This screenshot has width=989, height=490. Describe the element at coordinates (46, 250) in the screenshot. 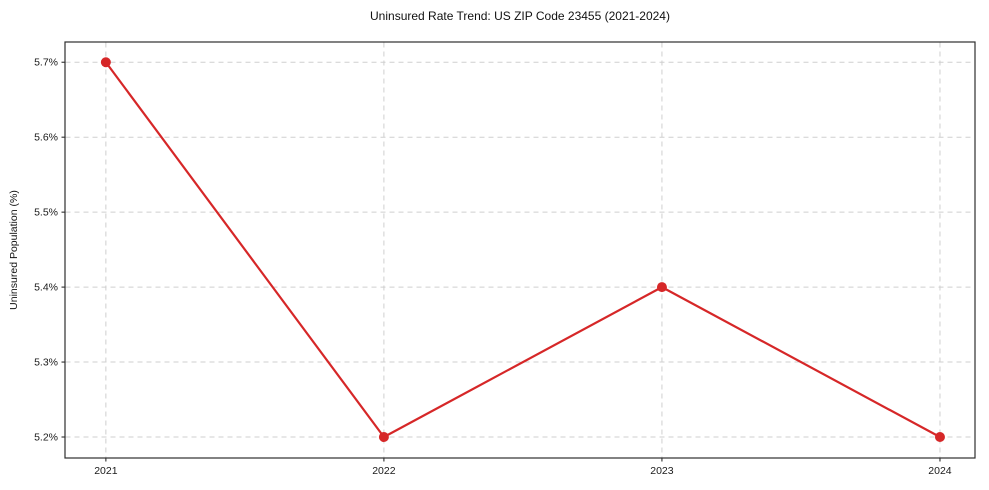

I see `y-tick-labels: 5.2% 5.3% 5.4% 5.5% 5.6% 5.7%` at that location.